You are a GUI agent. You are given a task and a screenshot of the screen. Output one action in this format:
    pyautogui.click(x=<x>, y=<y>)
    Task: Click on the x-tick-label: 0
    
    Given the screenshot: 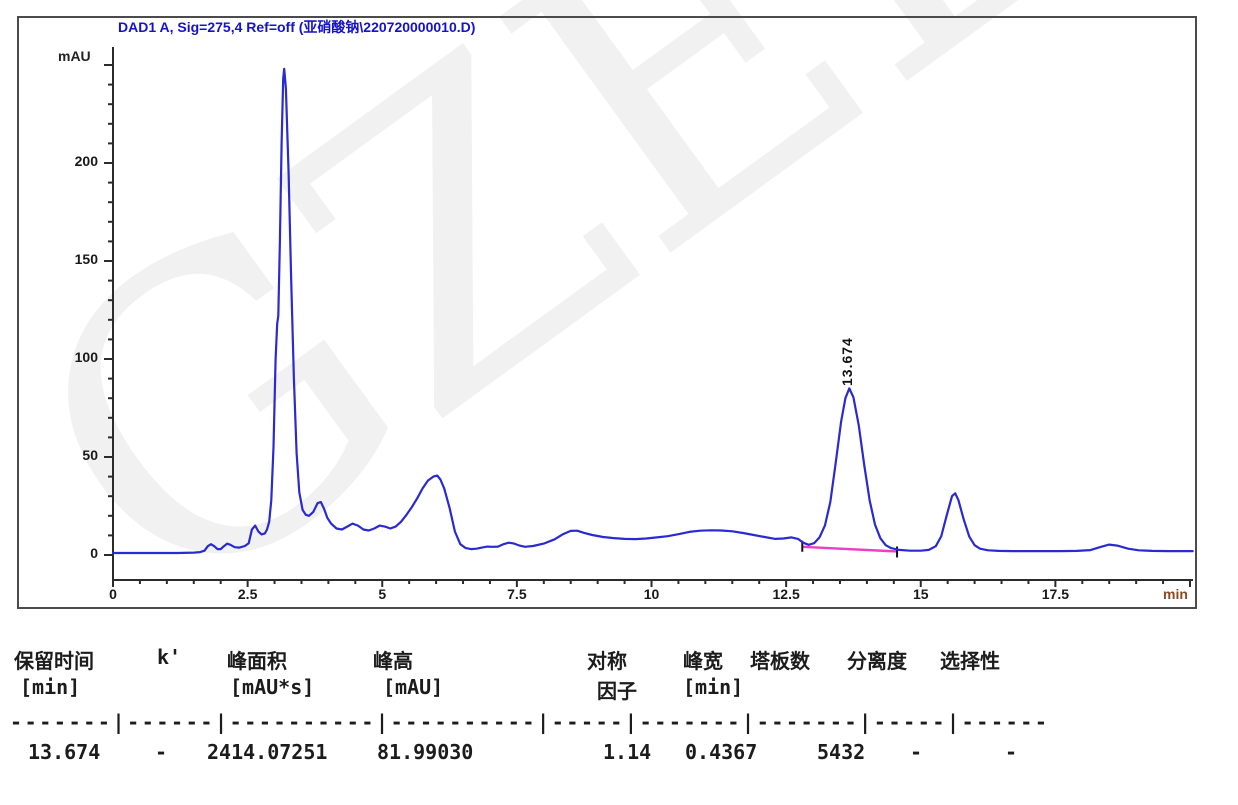 What is the action you would take?
    pyautogui.click(x=113, y=594)
    